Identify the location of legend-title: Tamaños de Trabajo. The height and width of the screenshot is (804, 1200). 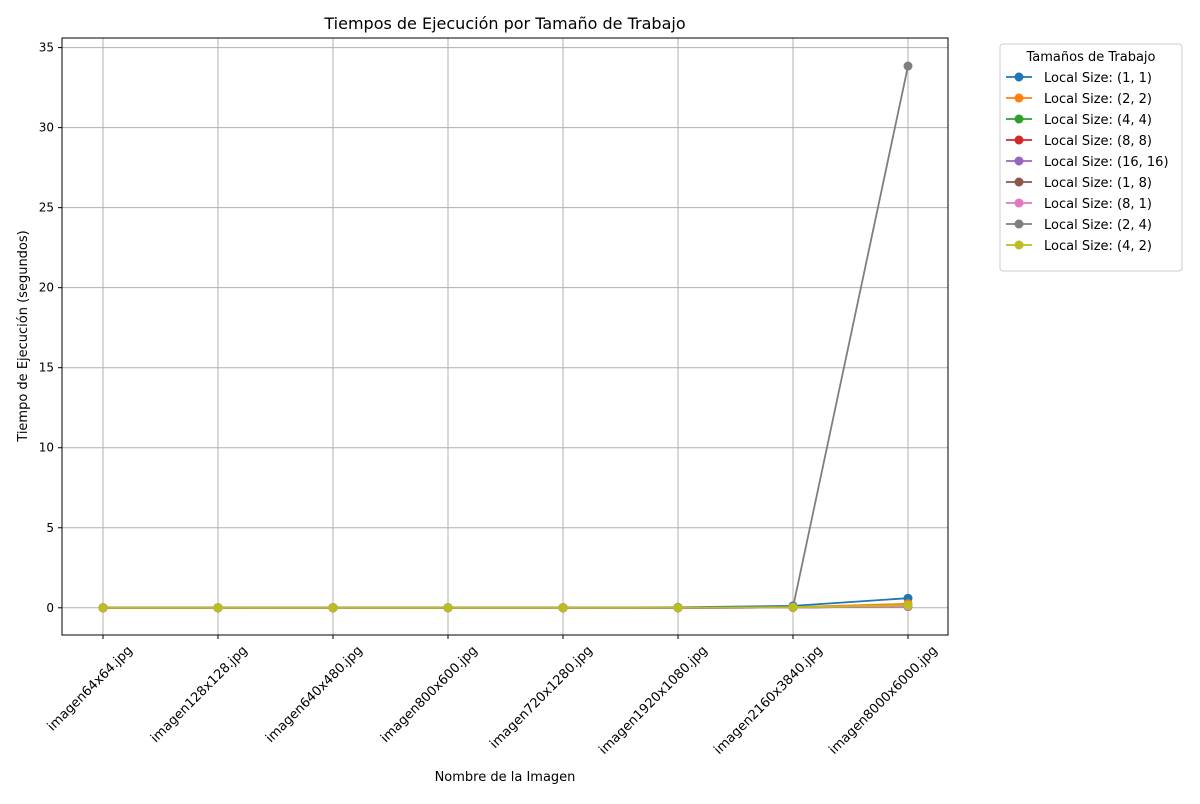
(1091, 57).